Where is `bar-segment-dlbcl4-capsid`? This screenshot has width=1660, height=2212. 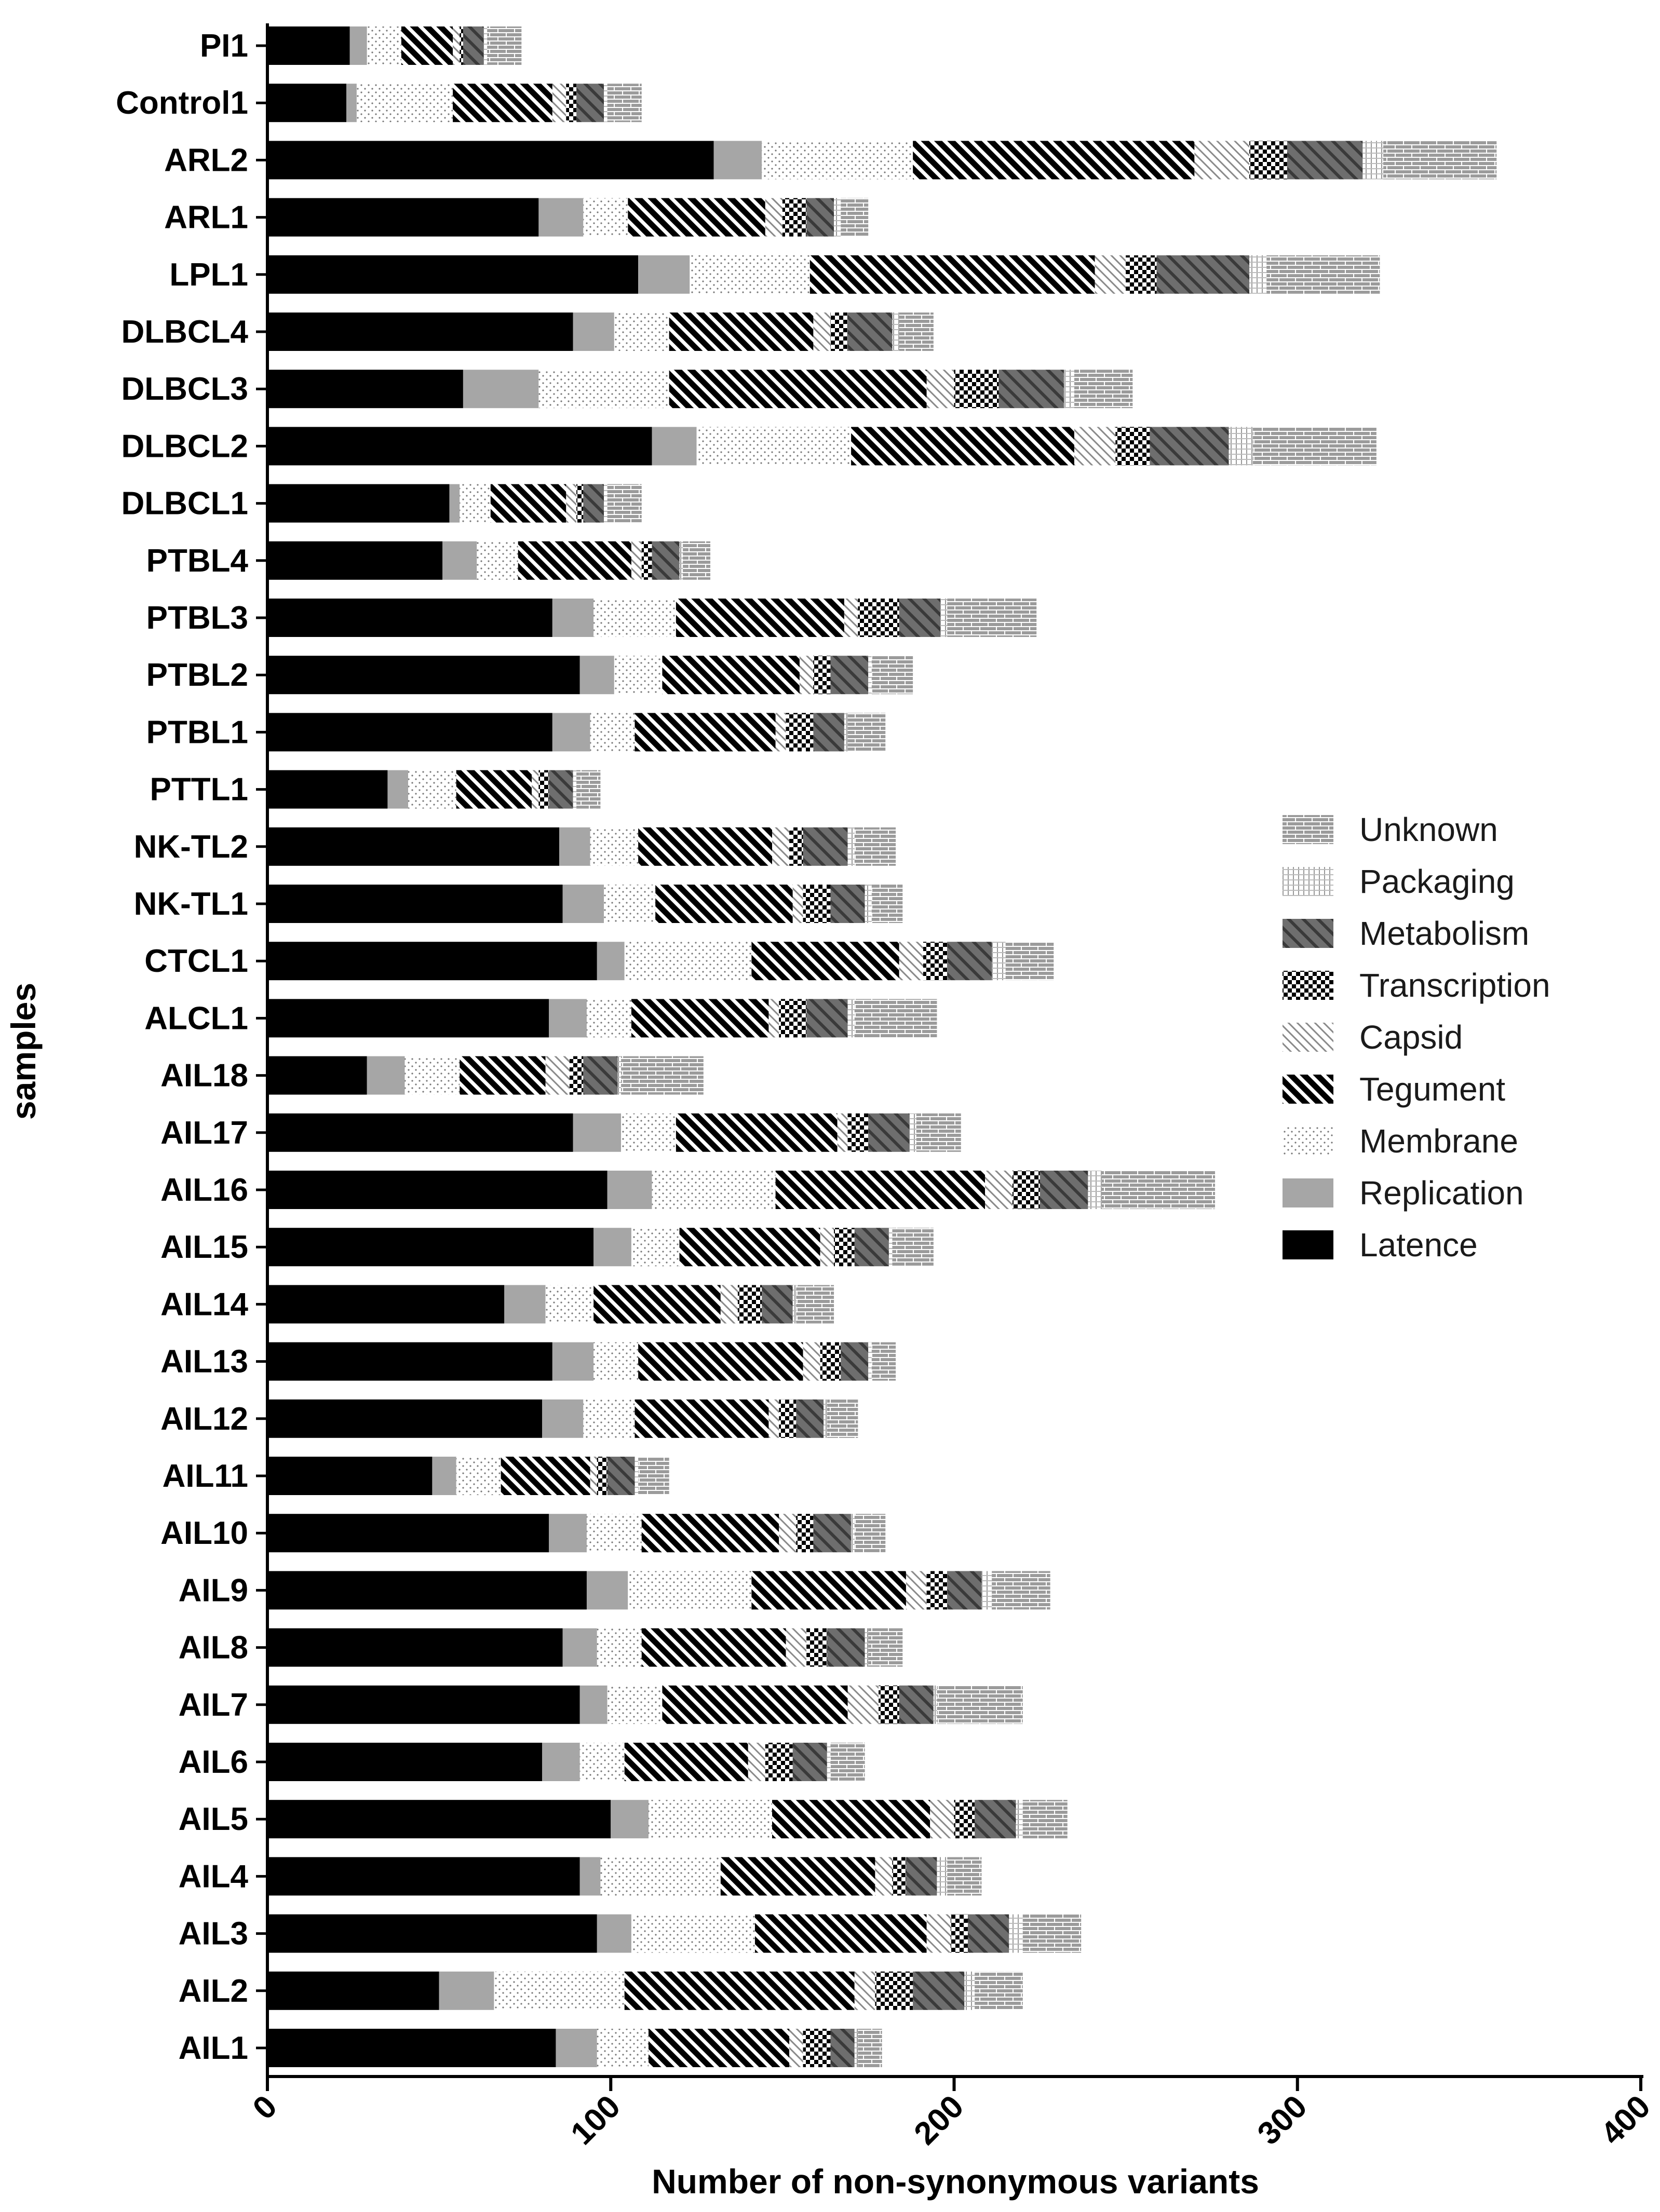
bar-segment-dlbcl4-capsid is located at coordinates (822, 332).